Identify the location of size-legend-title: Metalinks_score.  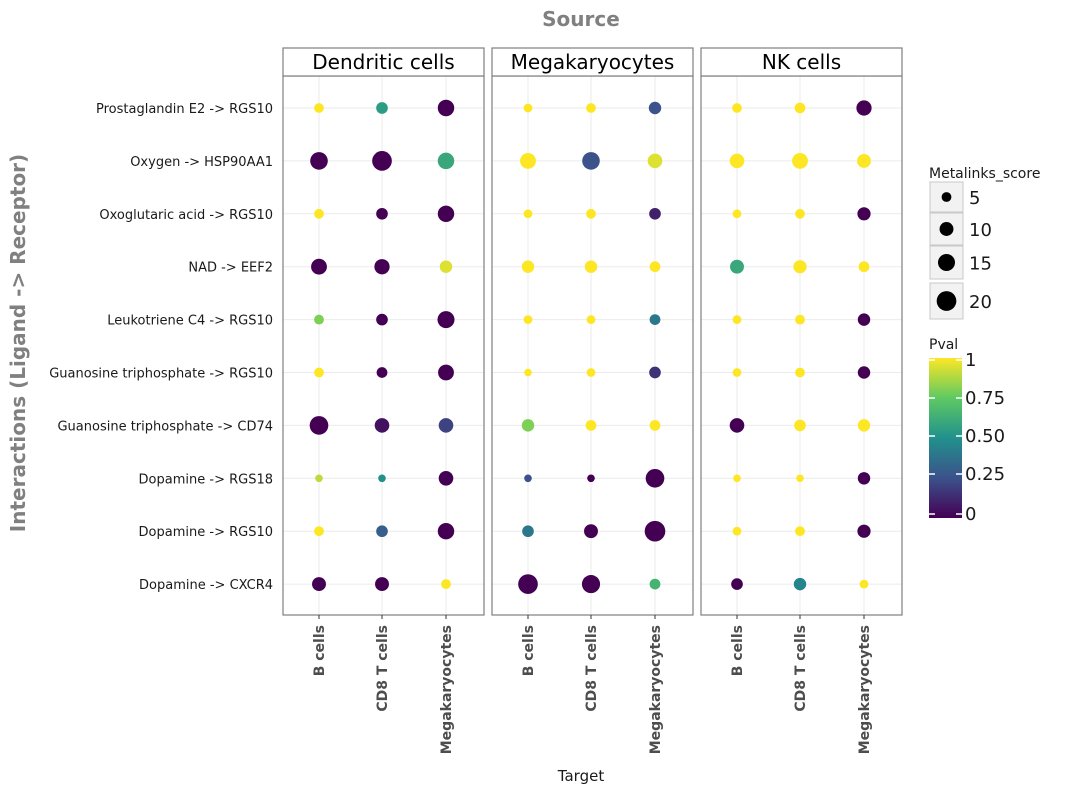
(984, 174).